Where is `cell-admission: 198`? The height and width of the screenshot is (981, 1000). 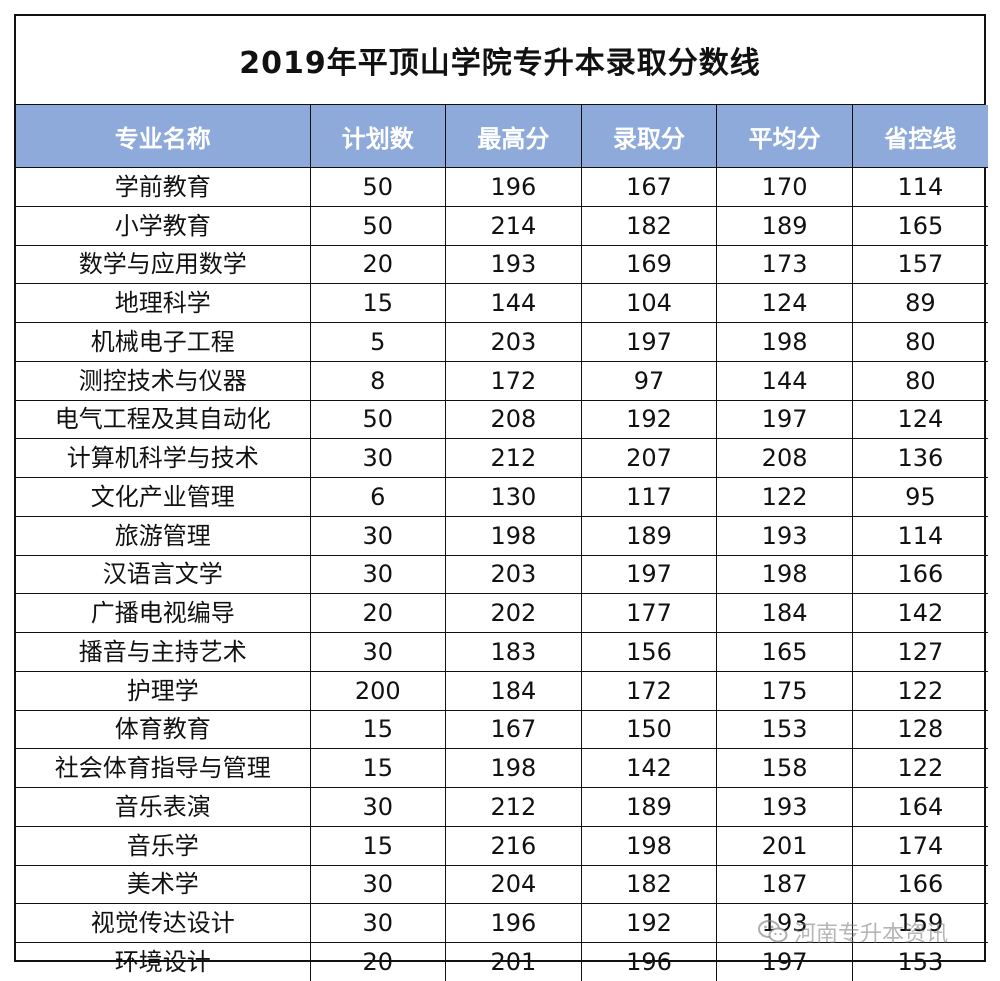 cell-admission: 198 is located at coordinates (649, 845).